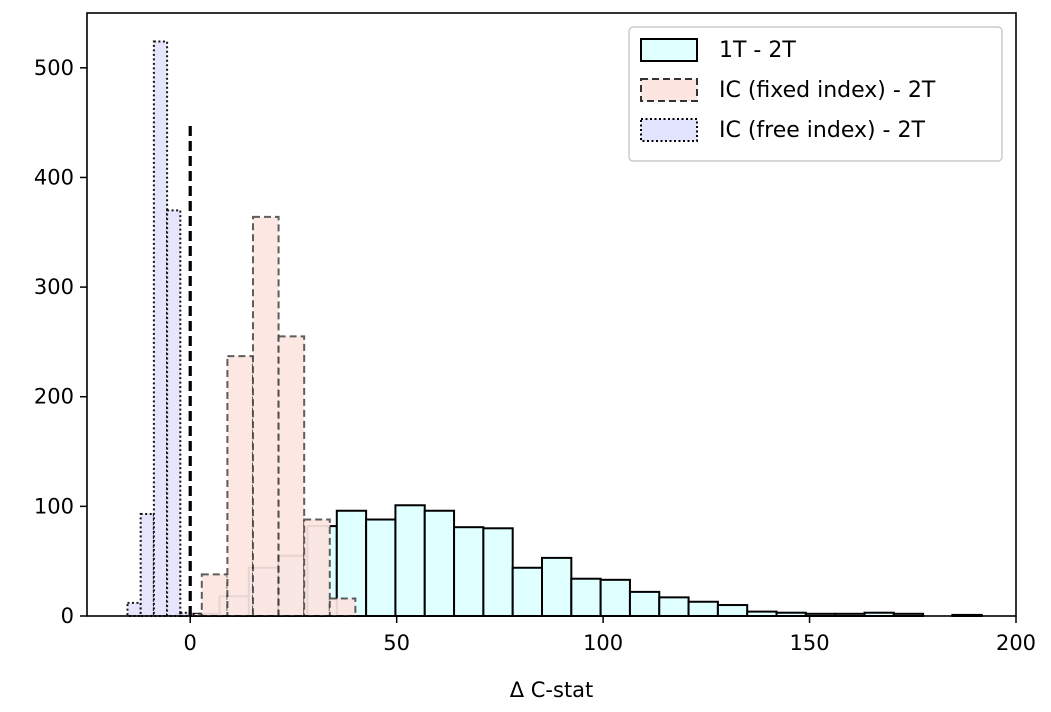  What do you see at coordinates (822, 130) in the screenshot?
I see `legend-label-2: IC (free index) - 2T` at bounding box center [822, 130].